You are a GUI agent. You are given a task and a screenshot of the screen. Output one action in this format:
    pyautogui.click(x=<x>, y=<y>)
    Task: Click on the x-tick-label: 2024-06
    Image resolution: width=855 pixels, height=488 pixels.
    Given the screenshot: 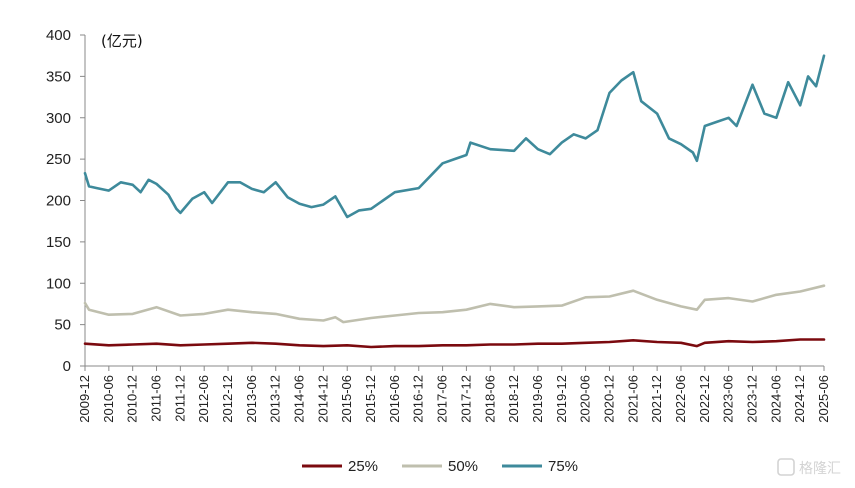 What is the action you would take?
    pyautogui.click(x=775, y=399)
    